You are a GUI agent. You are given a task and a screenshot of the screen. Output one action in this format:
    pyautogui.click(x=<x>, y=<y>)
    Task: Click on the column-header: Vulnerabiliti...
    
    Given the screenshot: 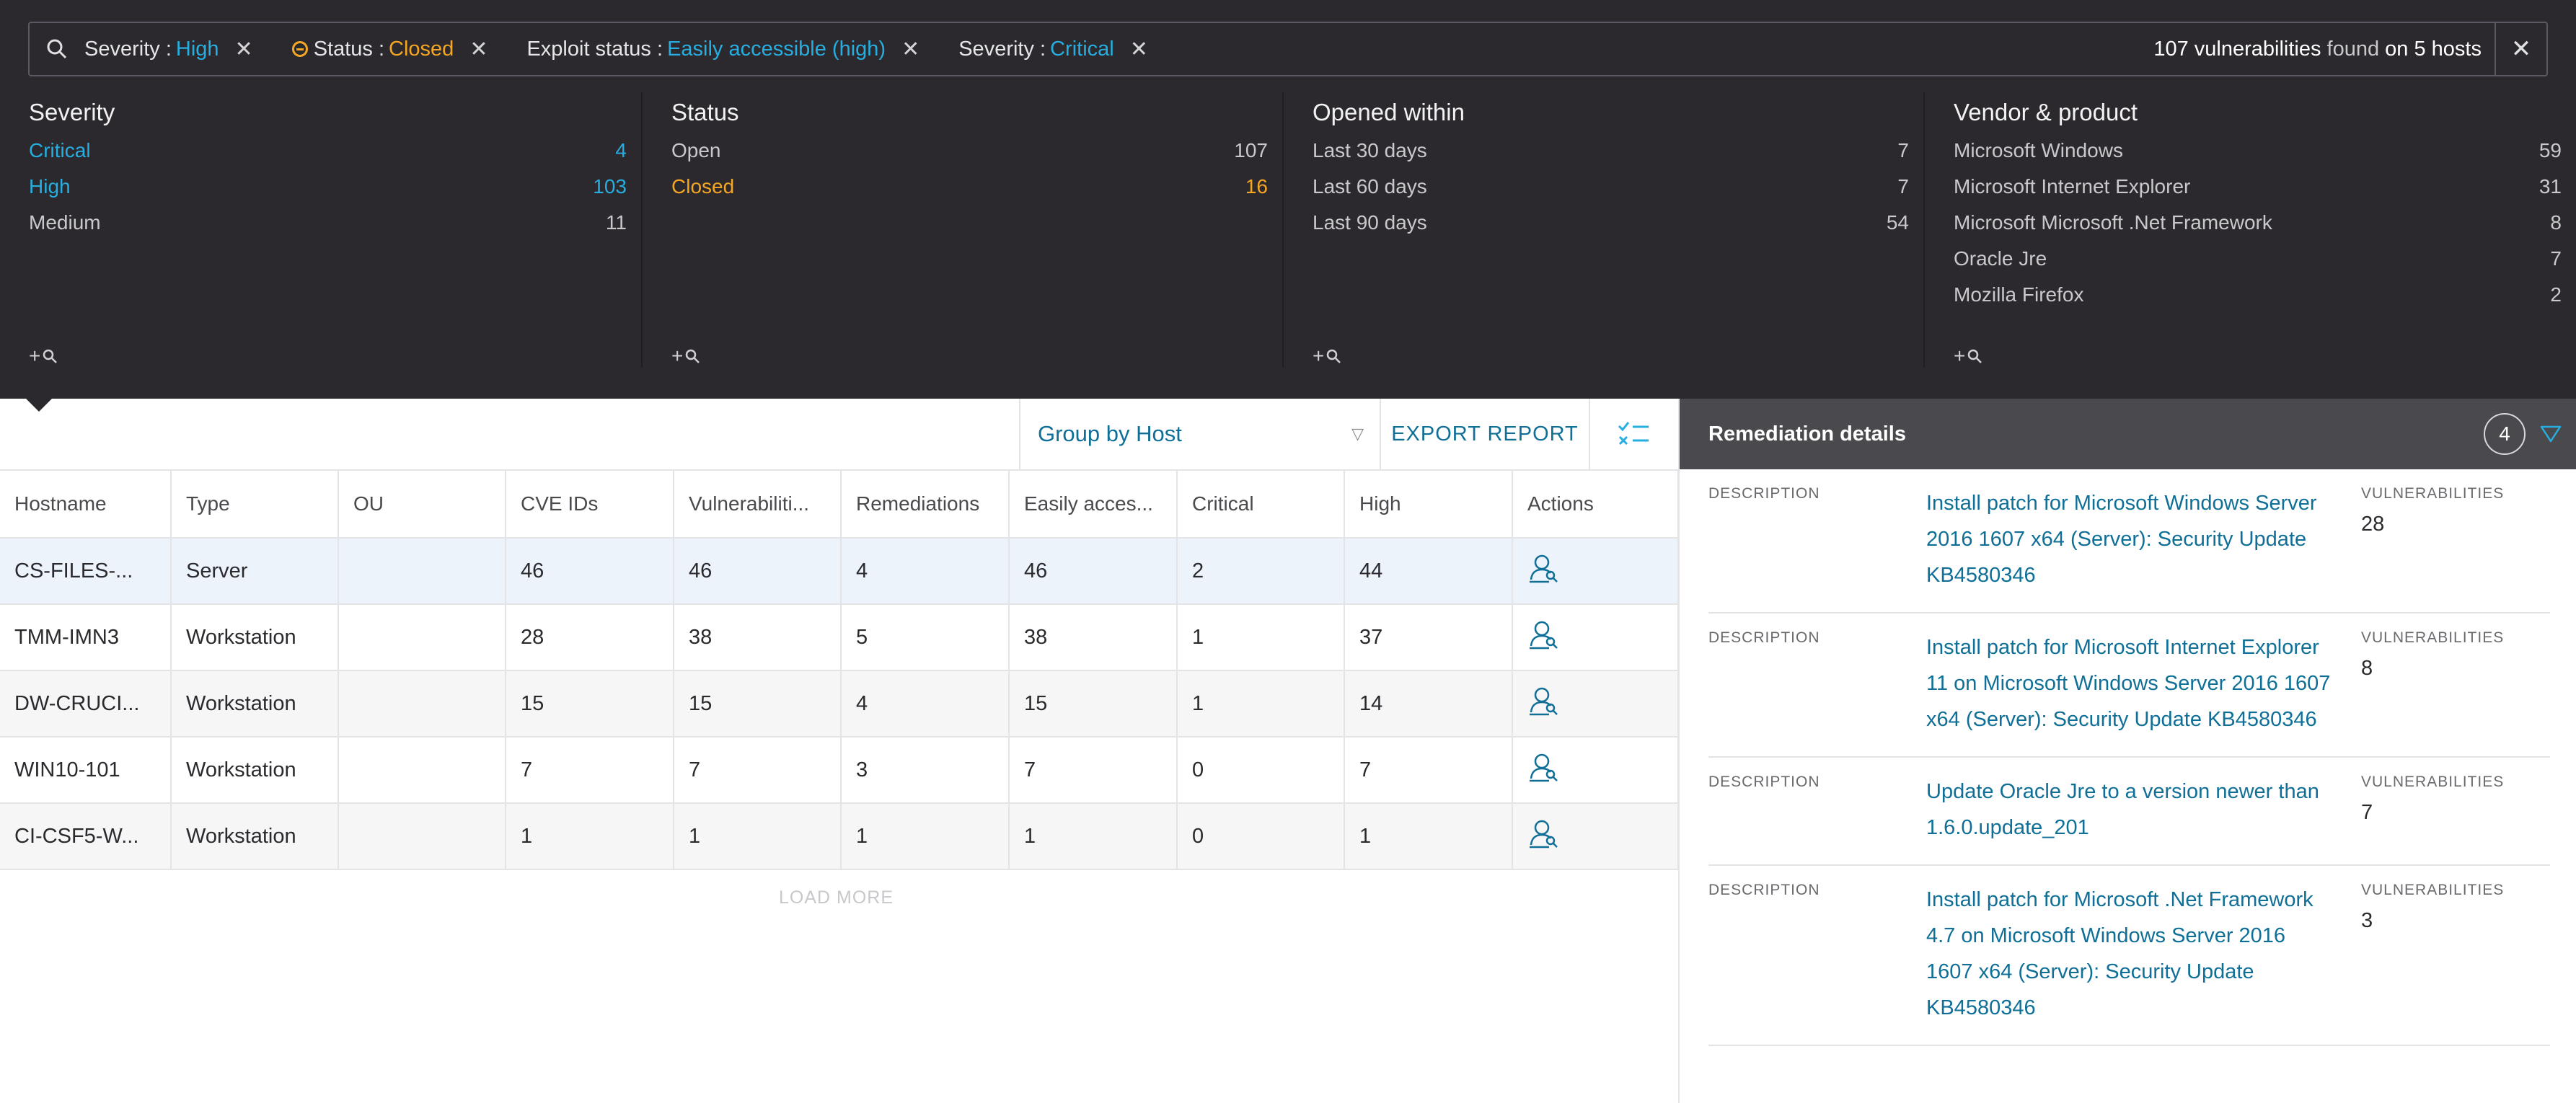 What is the action you would take?
    pyautogui.click(x=758, y=504)
    